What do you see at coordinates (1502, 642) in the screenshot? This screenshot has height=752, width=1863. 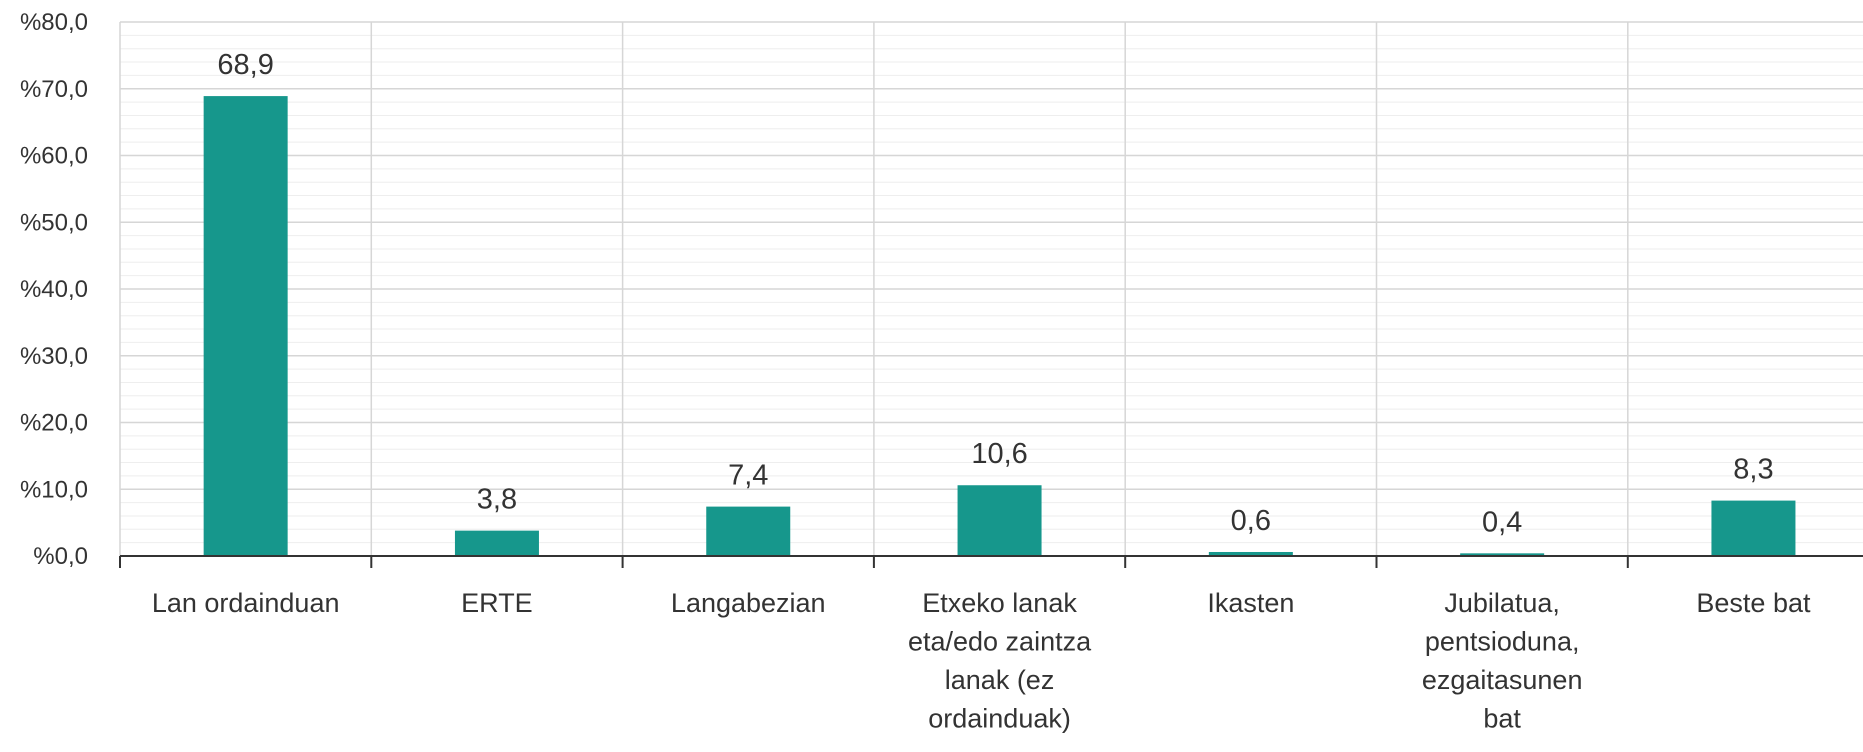 I see `category-label: pentsioduna,` at bounding box center [1502, 642].